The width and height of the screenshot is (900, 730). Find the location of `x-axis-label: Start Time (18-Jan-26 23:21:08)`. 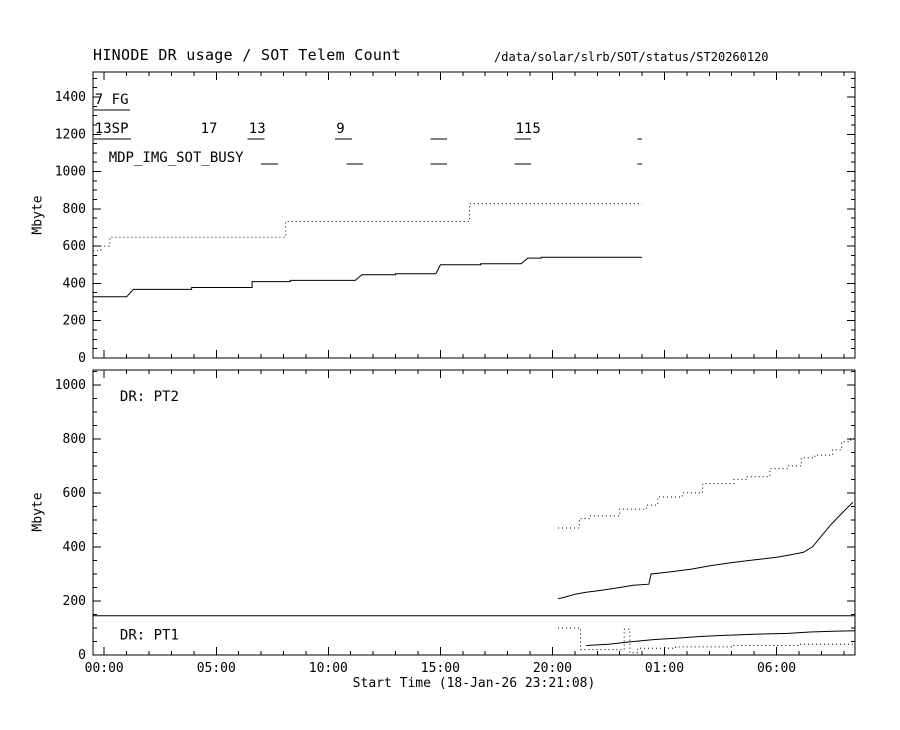

x-axis-label: Start Time (18-Jan-26 23:21:08) is located at coordinates (474, 683).